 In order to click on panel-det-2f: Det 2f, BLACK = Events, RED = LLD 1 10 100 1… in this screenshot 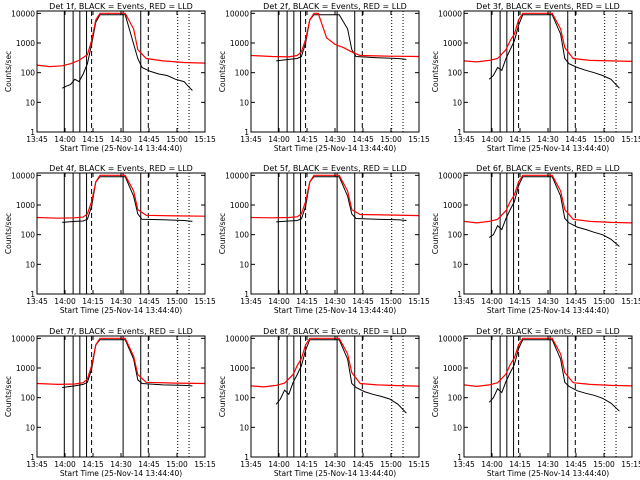, I will do `click(324, 77)`.